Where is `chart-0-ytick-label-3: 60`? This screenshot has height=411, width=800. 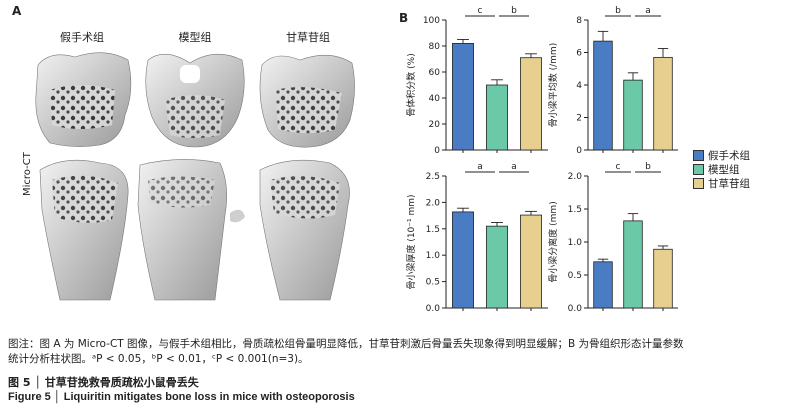 chart-0-ytick-label-3: 60 is located at coordinates (435, 73).